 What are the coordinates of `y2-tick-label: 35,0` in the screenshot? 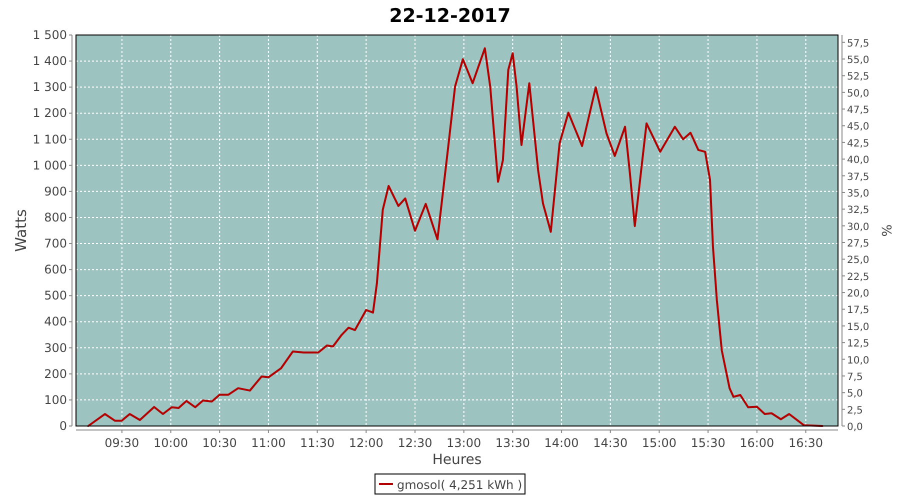 It's located at (858, 194).